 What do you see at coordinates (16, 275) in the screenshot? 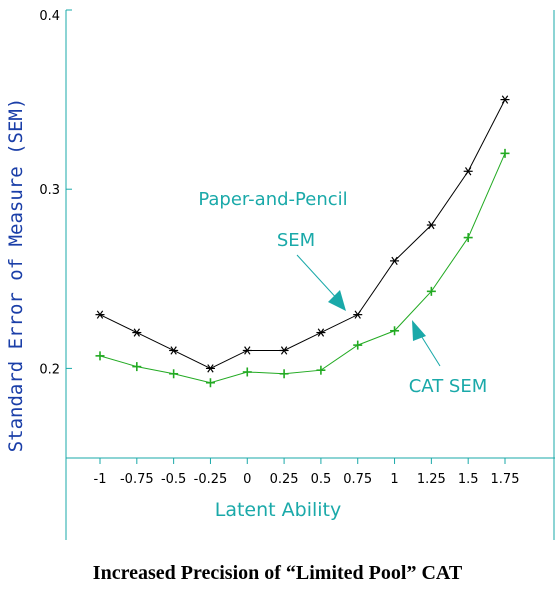
I see `y-axis-label: Standard Error of Measure (SEM)` at bounding box center [16, 275].